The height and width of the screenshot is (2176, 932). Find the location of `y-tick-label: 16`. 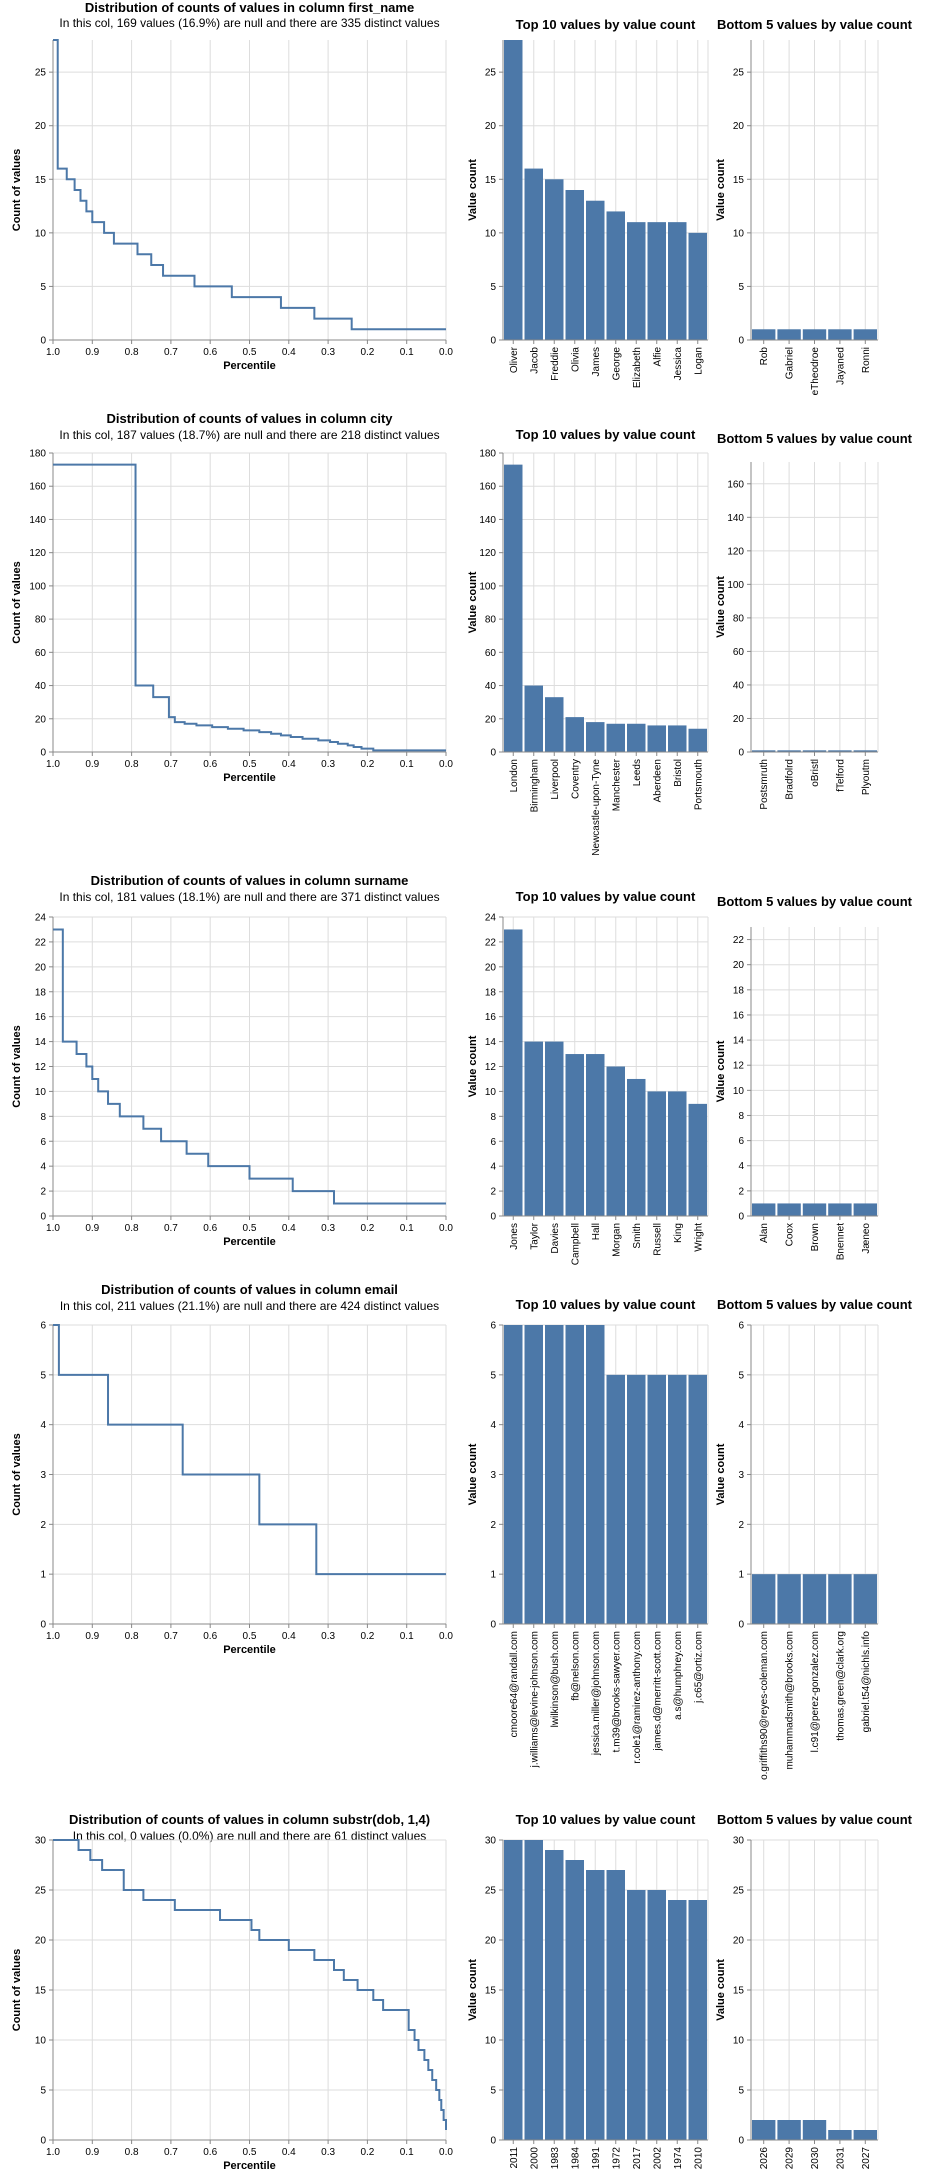

y-tick-label: 16 is located at coordinates (491, 1017).